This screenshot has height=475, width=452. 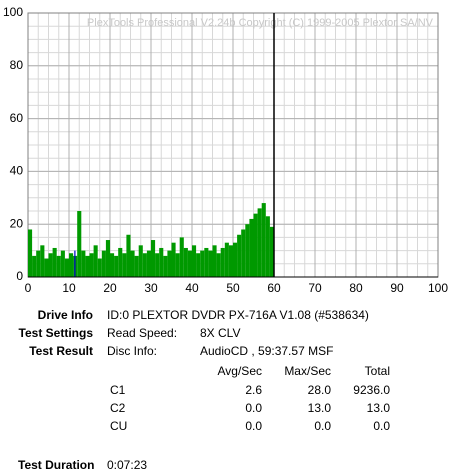 What do you see at coordinates (438, 288) in the screenshot?
I see `x-tick-label: 100` at bounding box center [438, 288].